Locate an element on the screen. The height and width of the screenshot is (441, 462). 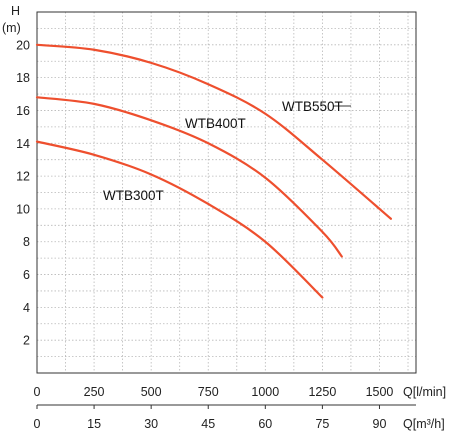
y-tick-label: 6 is located at coordinates (26, 275).